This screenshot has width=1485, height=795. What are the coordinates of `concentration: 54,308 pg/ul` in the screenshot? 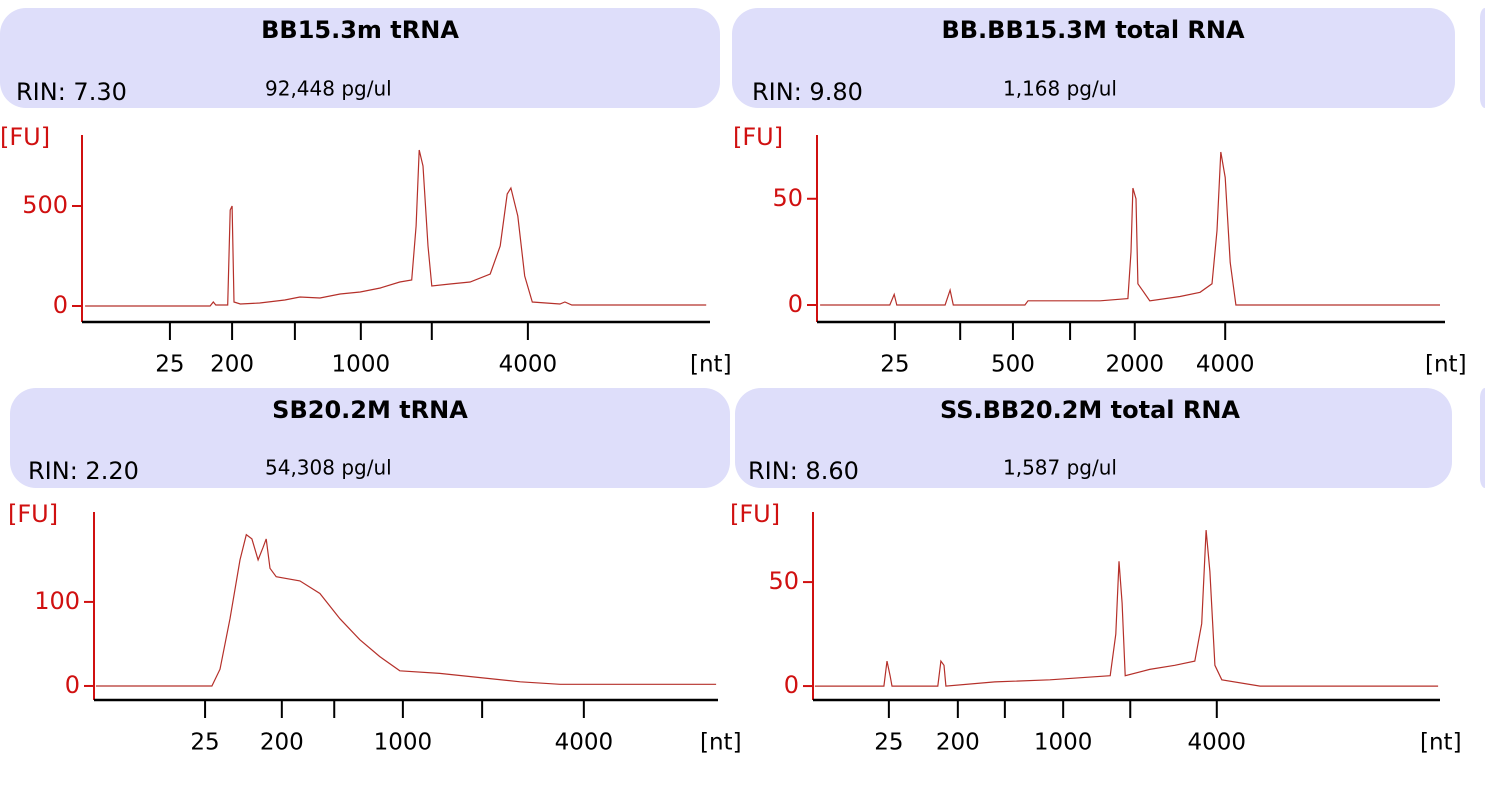 It's located at (328, 468).